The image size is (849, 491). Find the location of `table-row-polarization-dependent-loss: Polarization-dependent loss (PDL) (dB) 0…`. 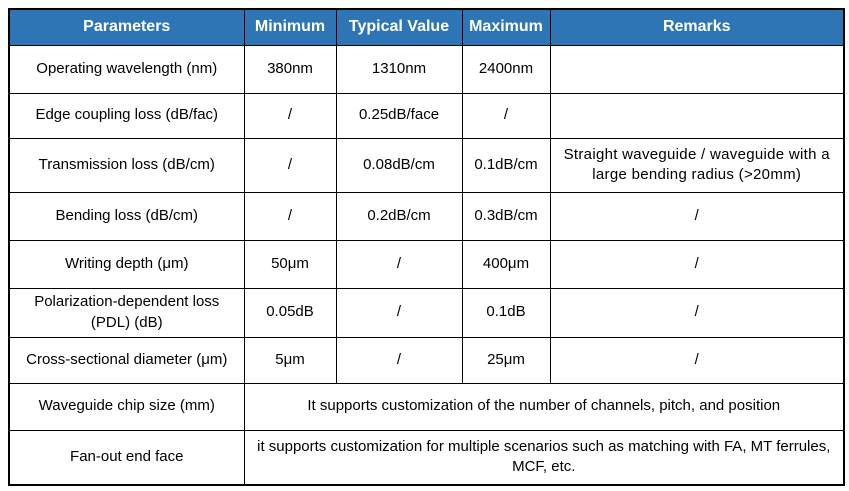

table-row-polarization-dependent-loss: Polarization-dependent loss (PDL) (dB) 0… is located at coordinates (426, 312).